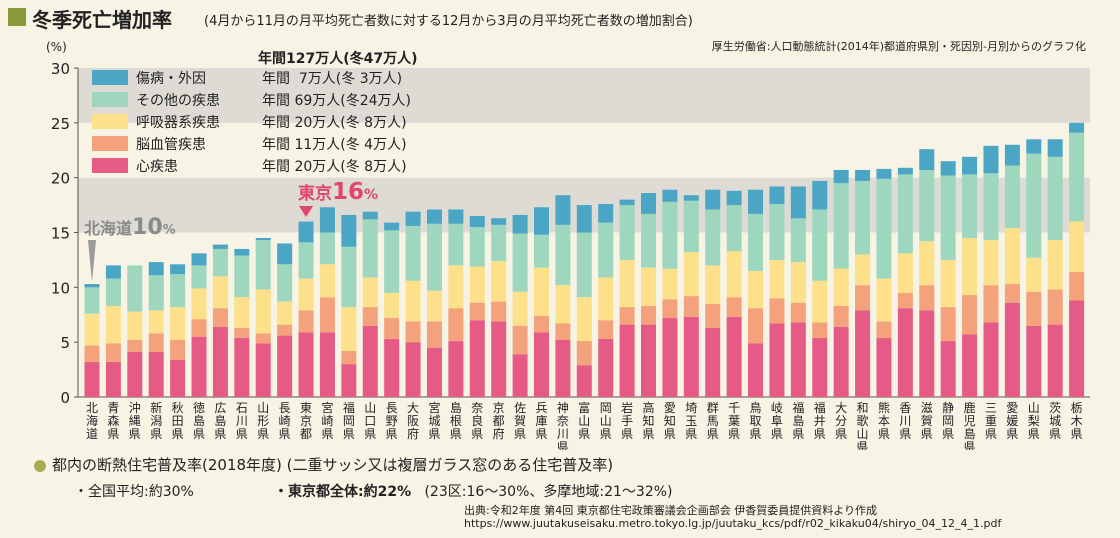  What do you see at coordinates (584, 95) in the screenshot?
I see `grid-band` at bounding box center [584, 95].